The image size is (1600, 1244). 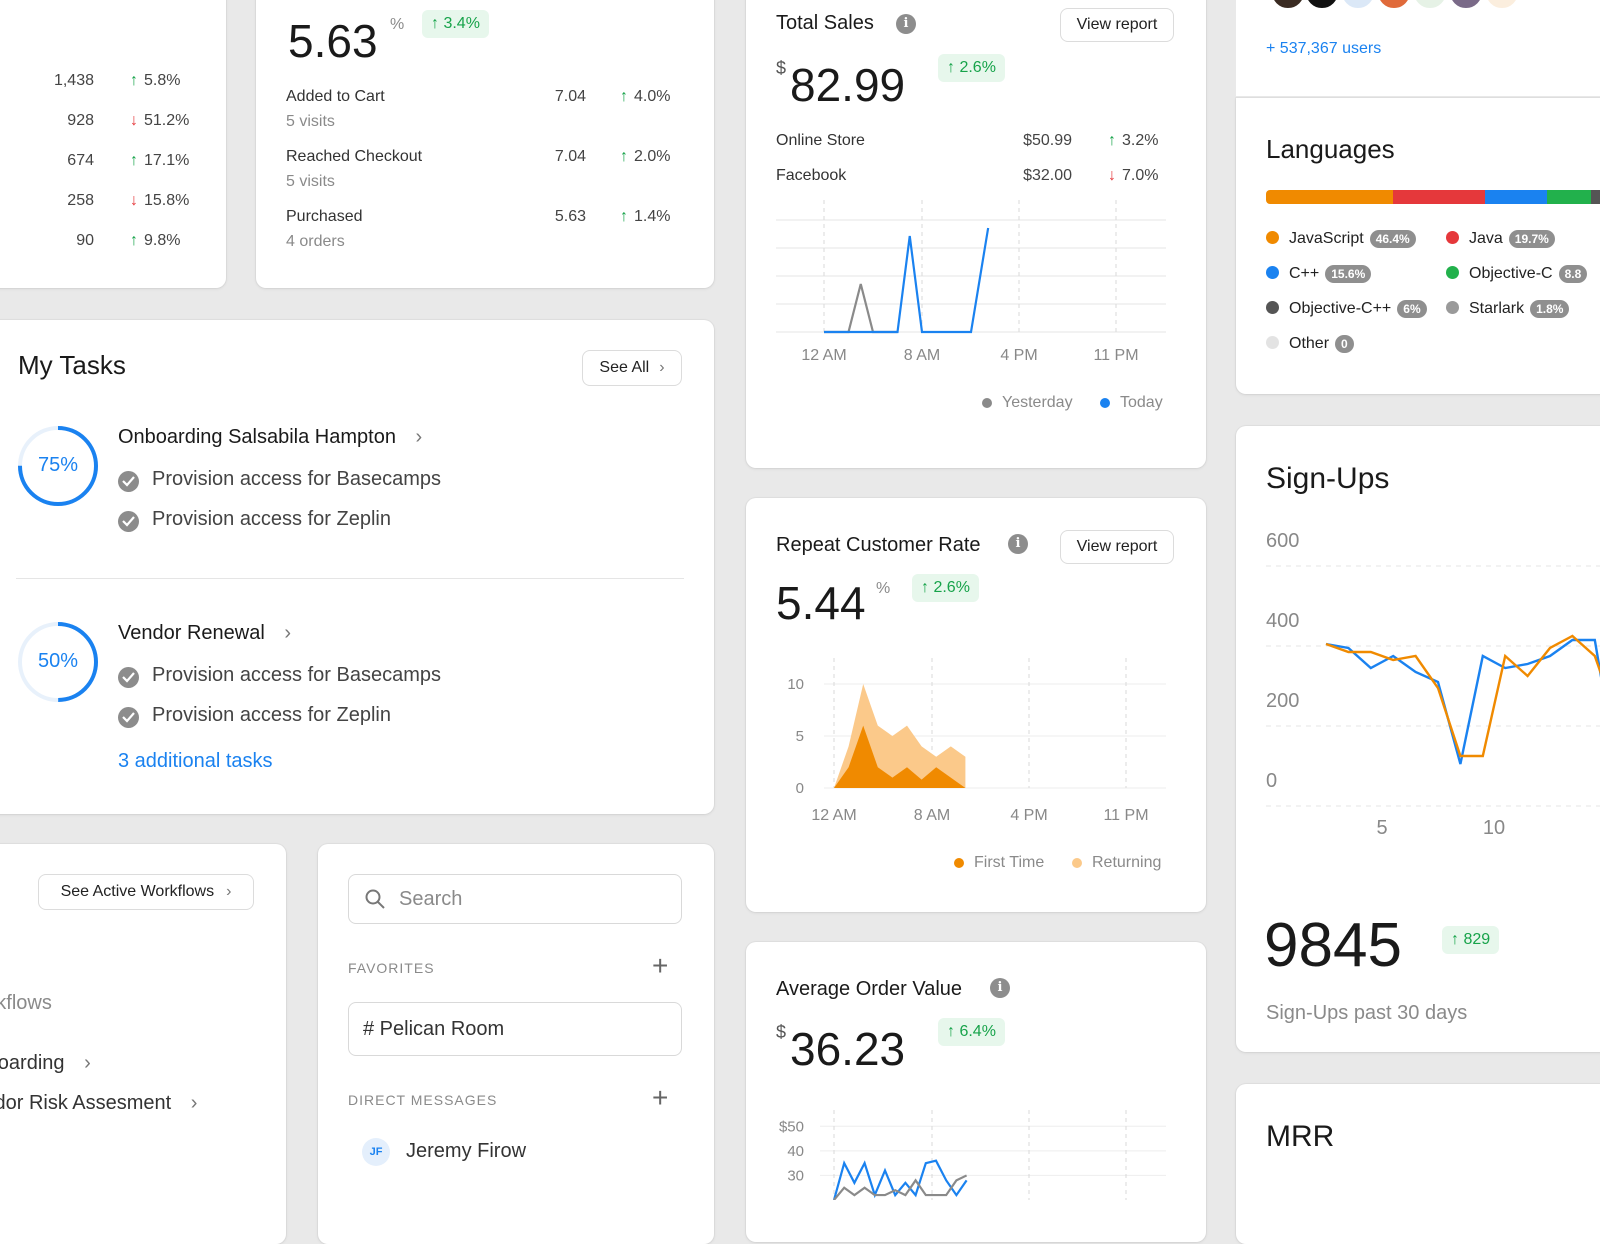 What do you see at coordinates (652, 96) in the screenshot?
I see `conversion-change-value: 4.0%` at bounding box center [652, 96].